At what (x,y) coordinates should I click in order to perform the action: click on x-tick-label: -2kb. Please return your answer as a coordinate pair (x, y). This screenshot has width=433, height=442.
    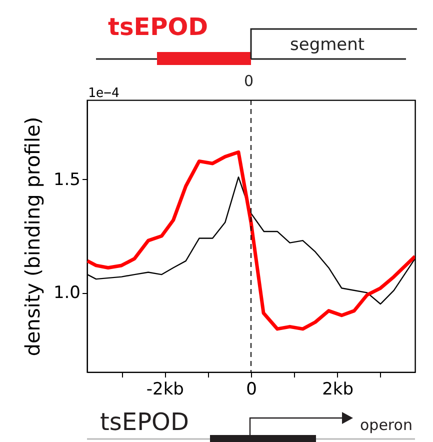
    Looking at the image, I should click on (165, 390).